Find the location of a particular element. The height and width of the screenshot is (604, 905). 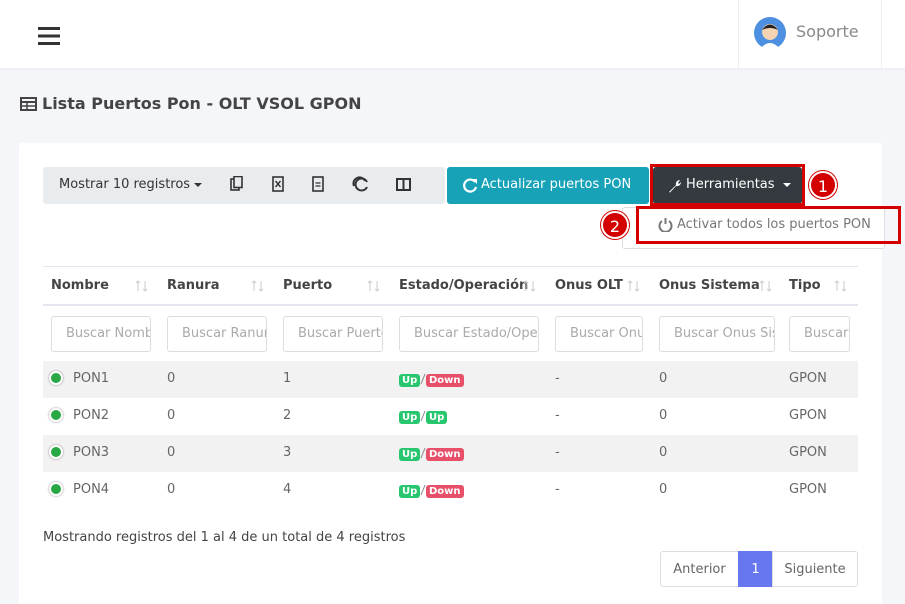

column-header: Onus OLT is located at coordinates (589, 285).